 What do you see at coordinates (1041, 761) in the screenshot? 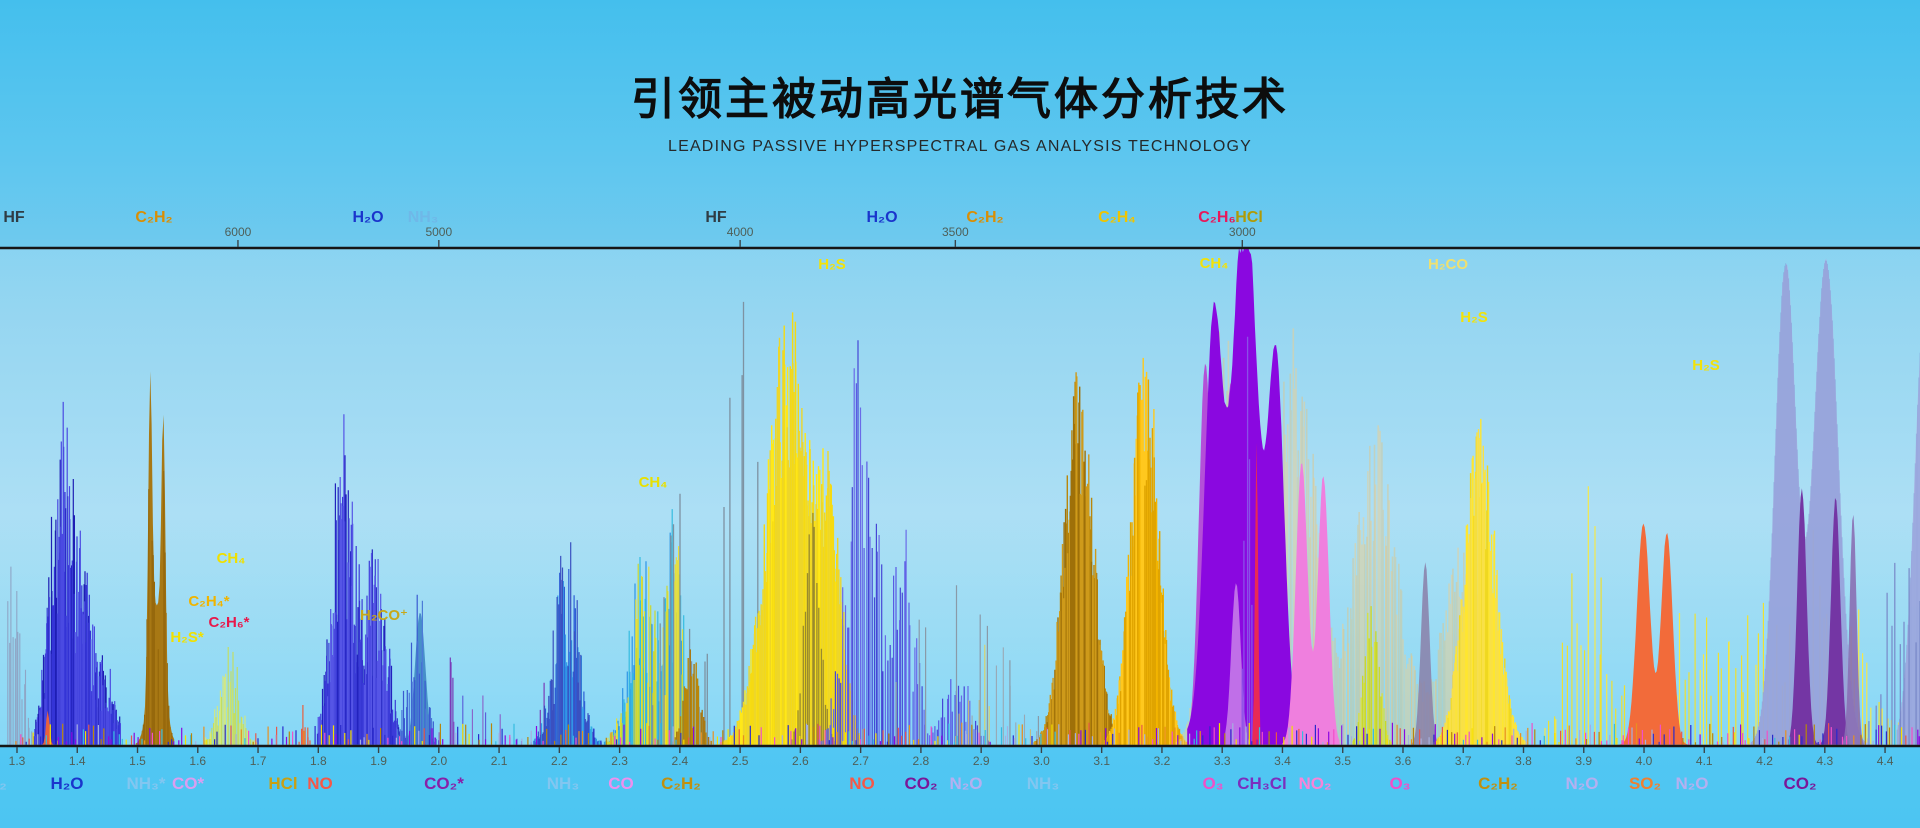
I see `bottom-axis-tick-label: 3.0` at bounding box center [1041, 761].